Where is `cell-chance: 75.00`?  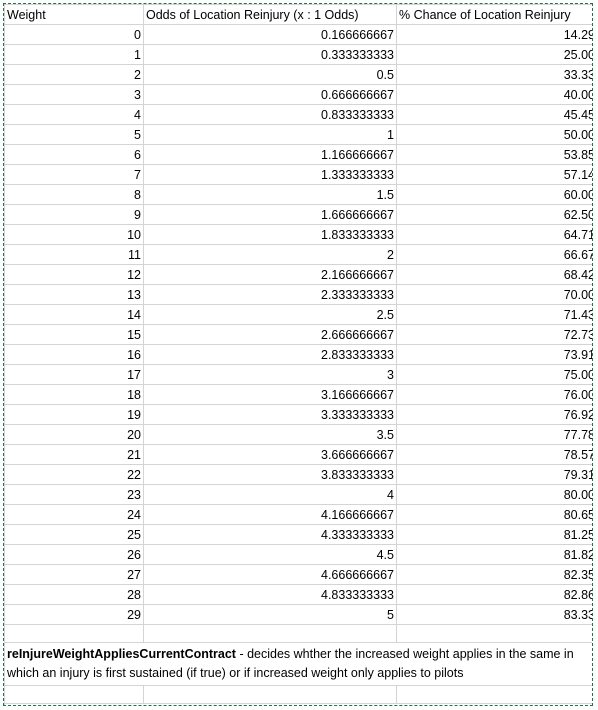 cell-chance: 75.00 is located at coordinates (494, 374).